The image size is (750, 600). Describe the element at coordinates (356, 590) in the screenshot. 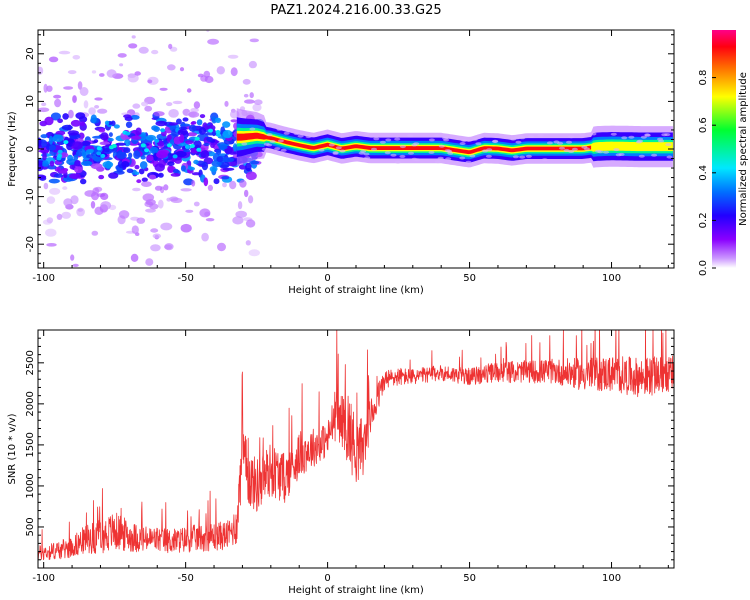

I see `snr-xlabel: Height of straight line (km)` at that location.